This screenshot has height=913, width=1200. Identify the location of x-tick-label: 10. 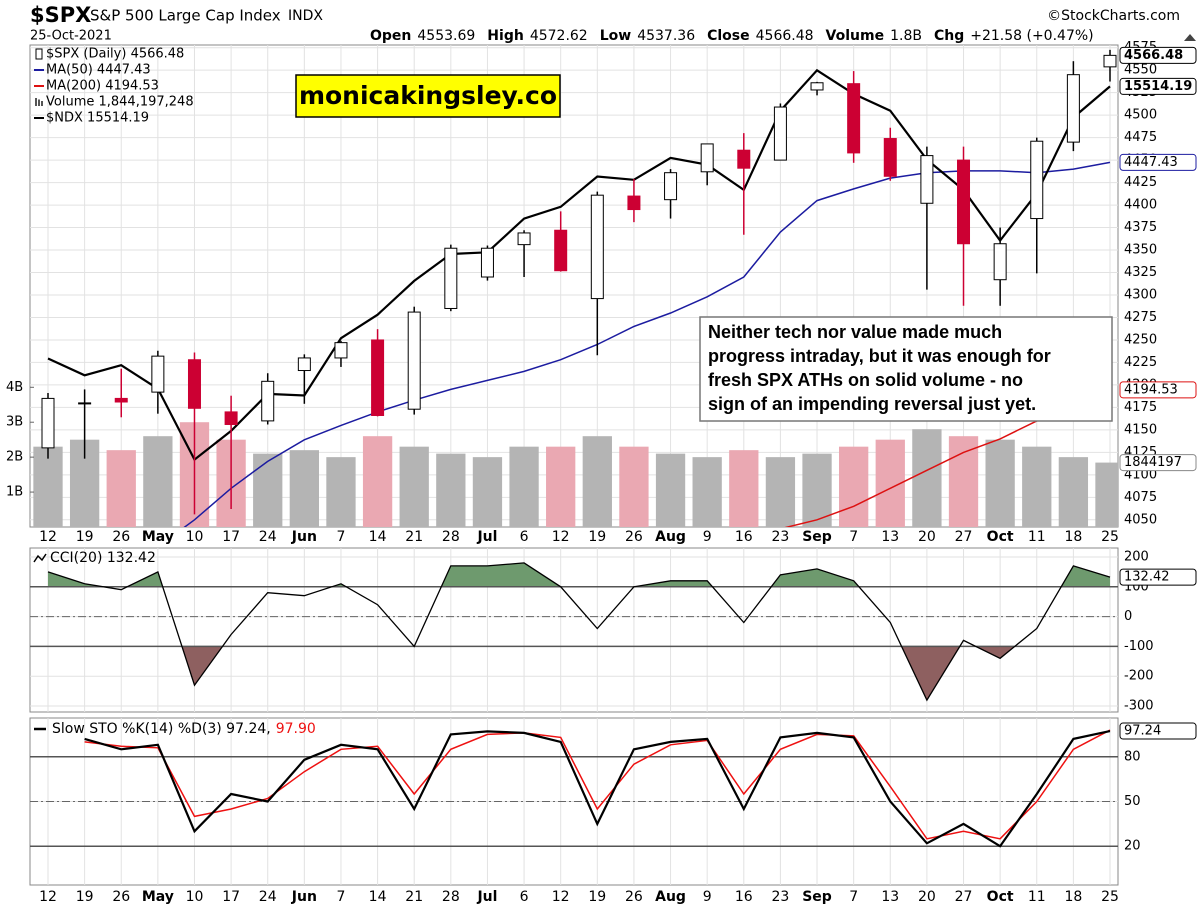
(195, 897).